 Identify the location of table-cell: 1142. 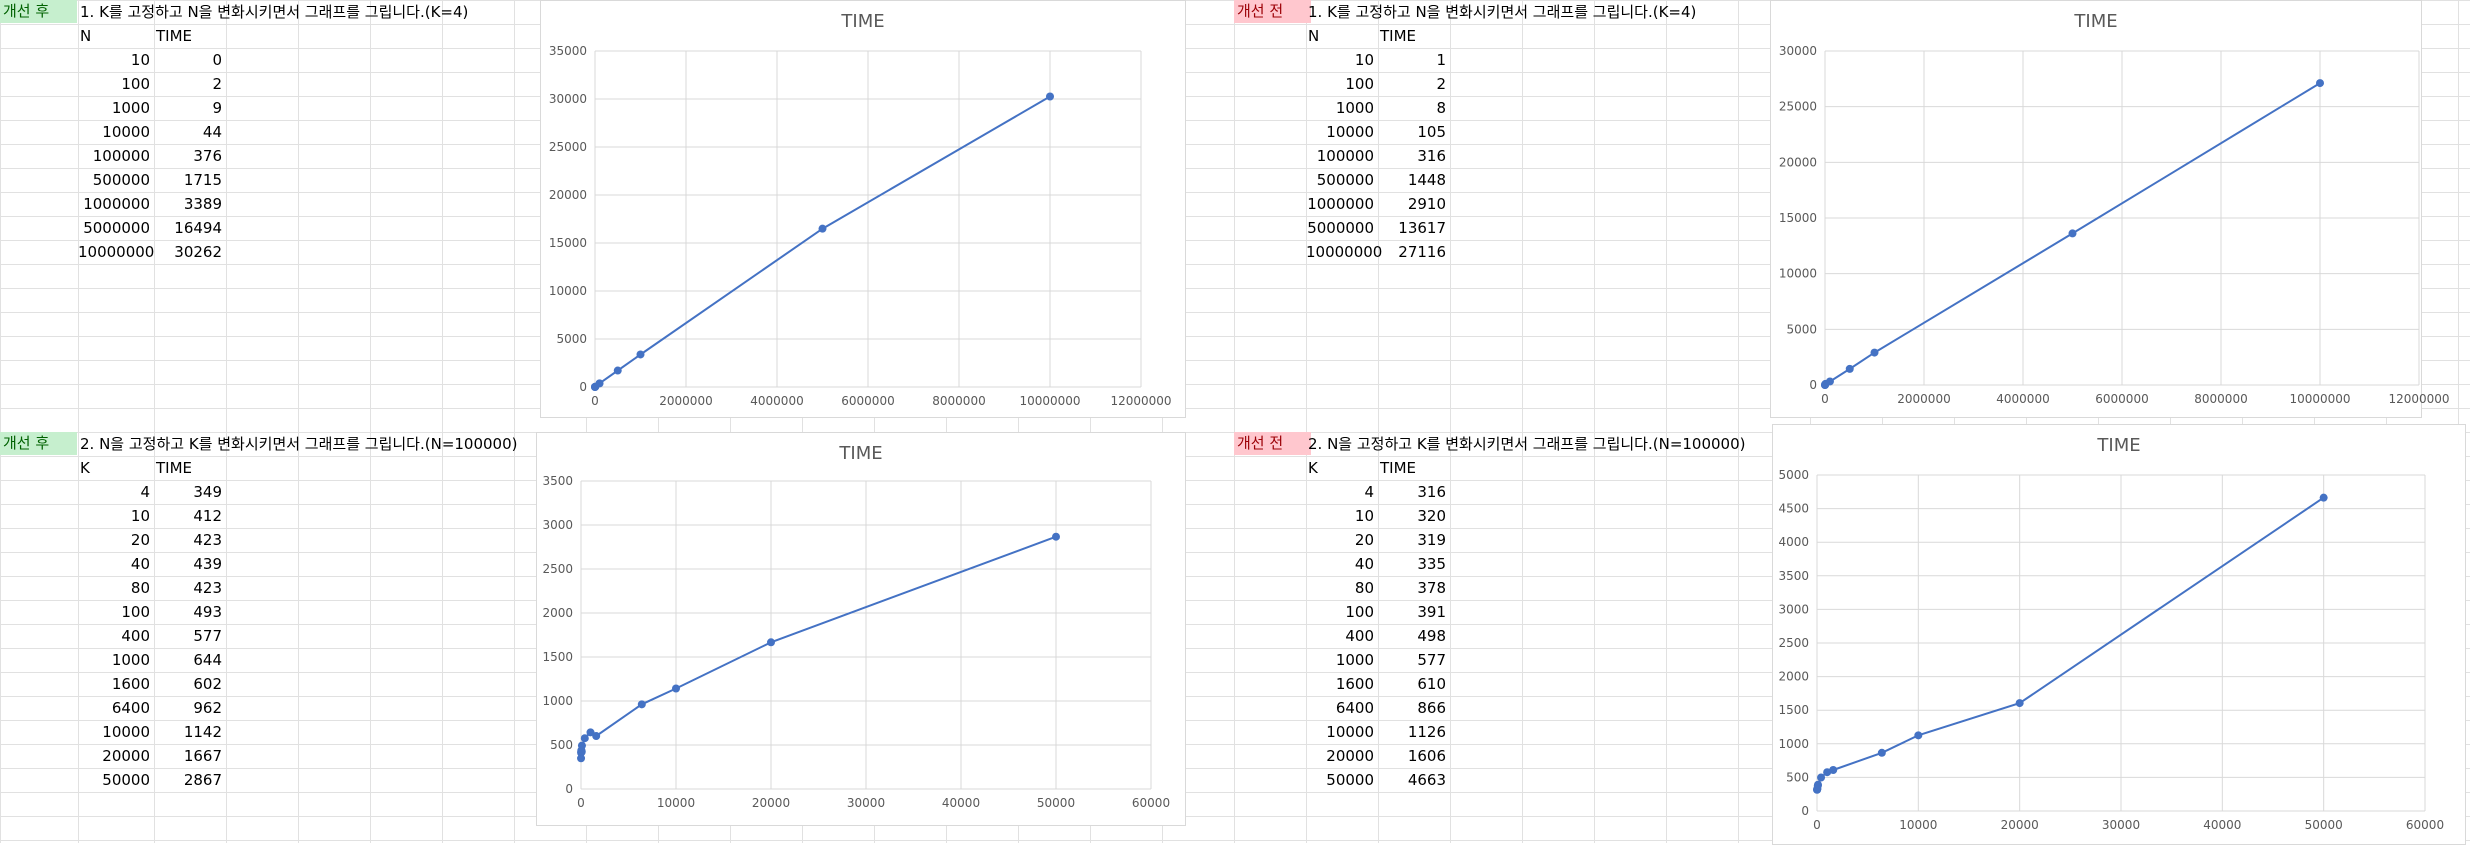
(202, 732).